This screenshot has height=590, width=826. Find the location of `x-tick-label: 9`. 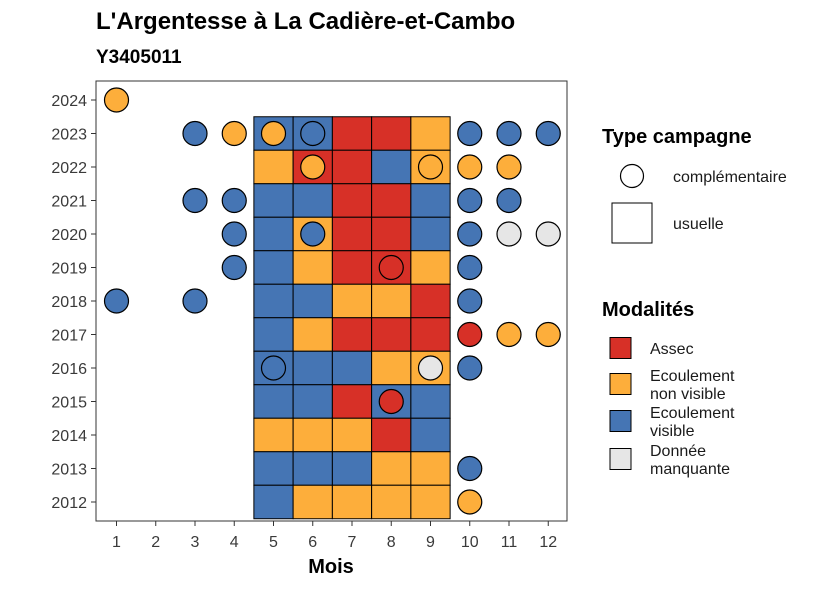

x-tick-label: 9 is located at coordinates (430, 542).